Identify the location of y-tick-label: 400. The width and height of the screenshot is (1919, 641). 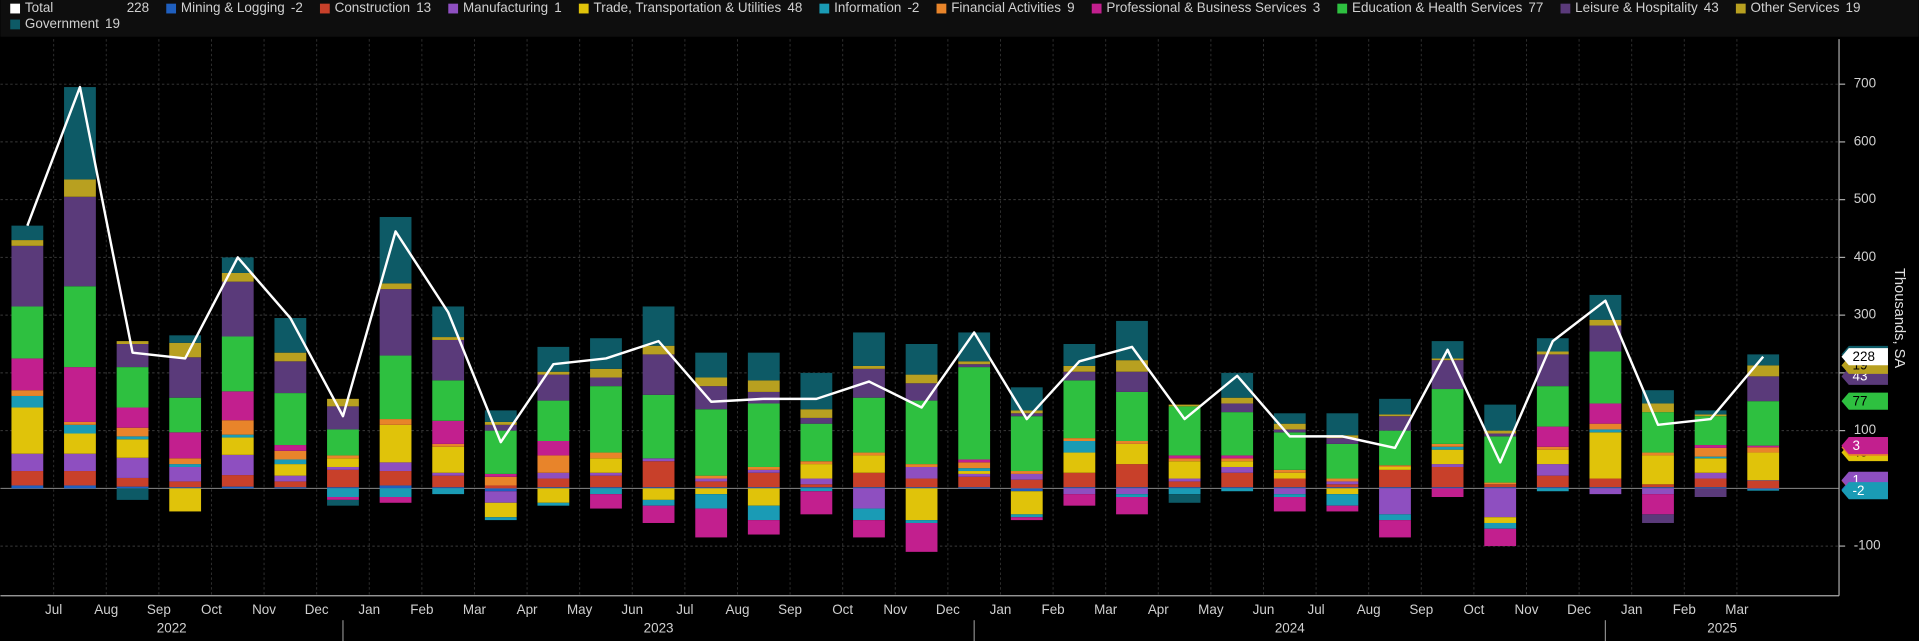
(1865, 256).